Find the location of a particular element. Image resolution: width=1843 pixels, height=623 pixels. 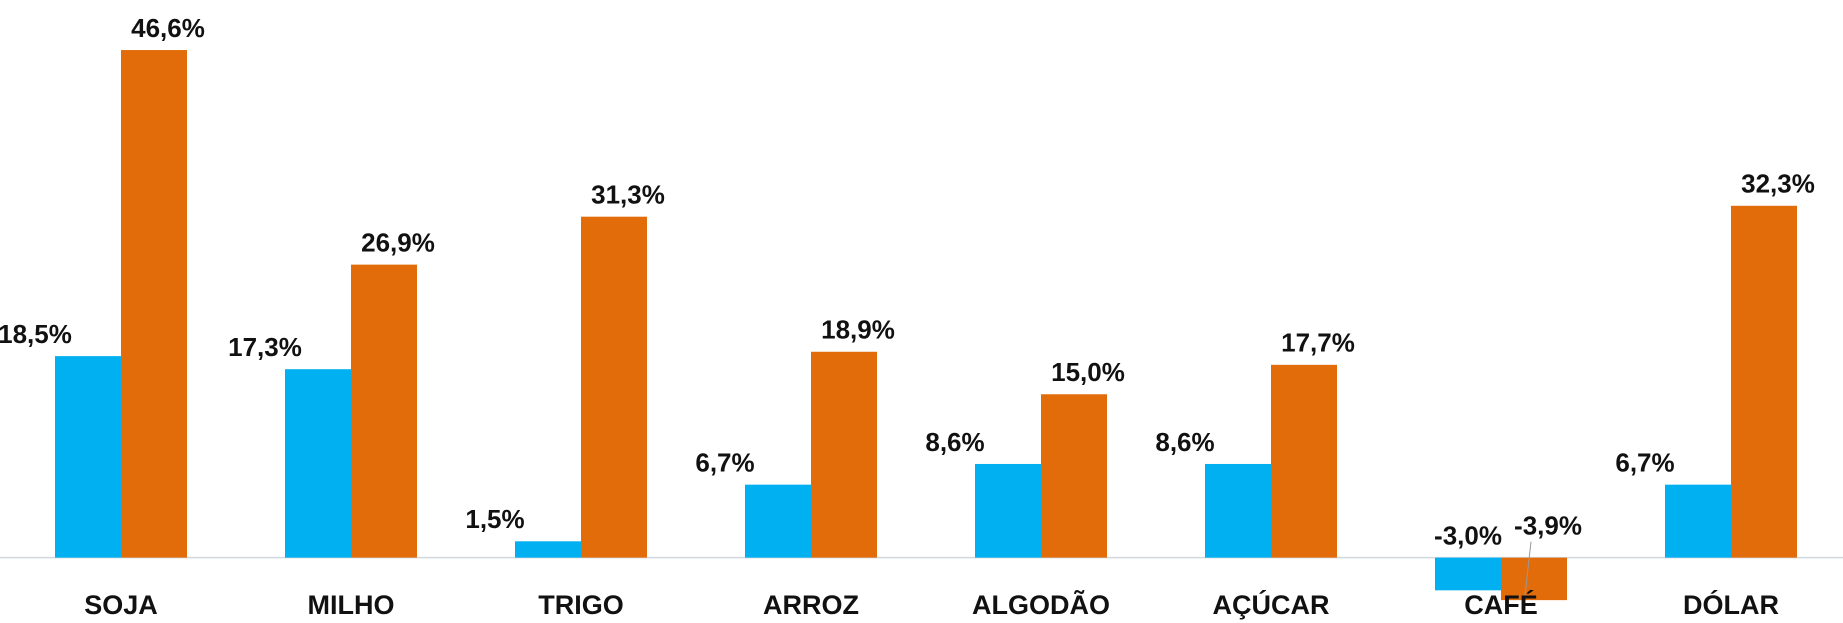

value-label: -3,0% is located at coordinates (1468, 536).